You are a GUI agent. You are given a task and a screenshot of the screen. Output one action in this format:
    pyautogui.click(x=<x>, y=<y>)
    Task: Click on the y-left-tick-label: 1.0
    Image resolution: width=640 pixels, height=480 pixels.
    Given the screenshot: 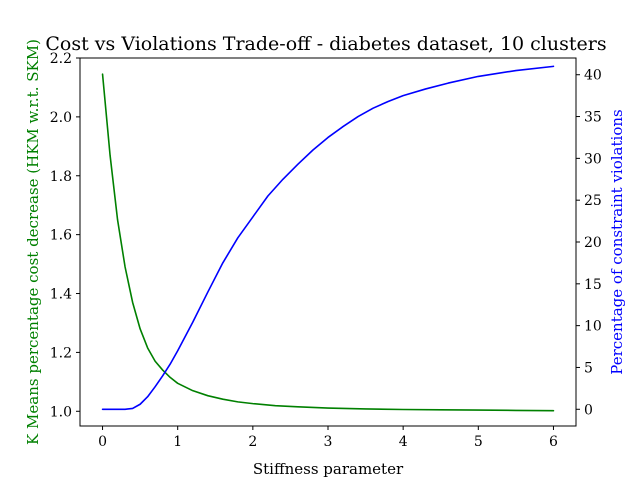 What is the action you would take?
    pyautogui.click(x=61, y=412)
    